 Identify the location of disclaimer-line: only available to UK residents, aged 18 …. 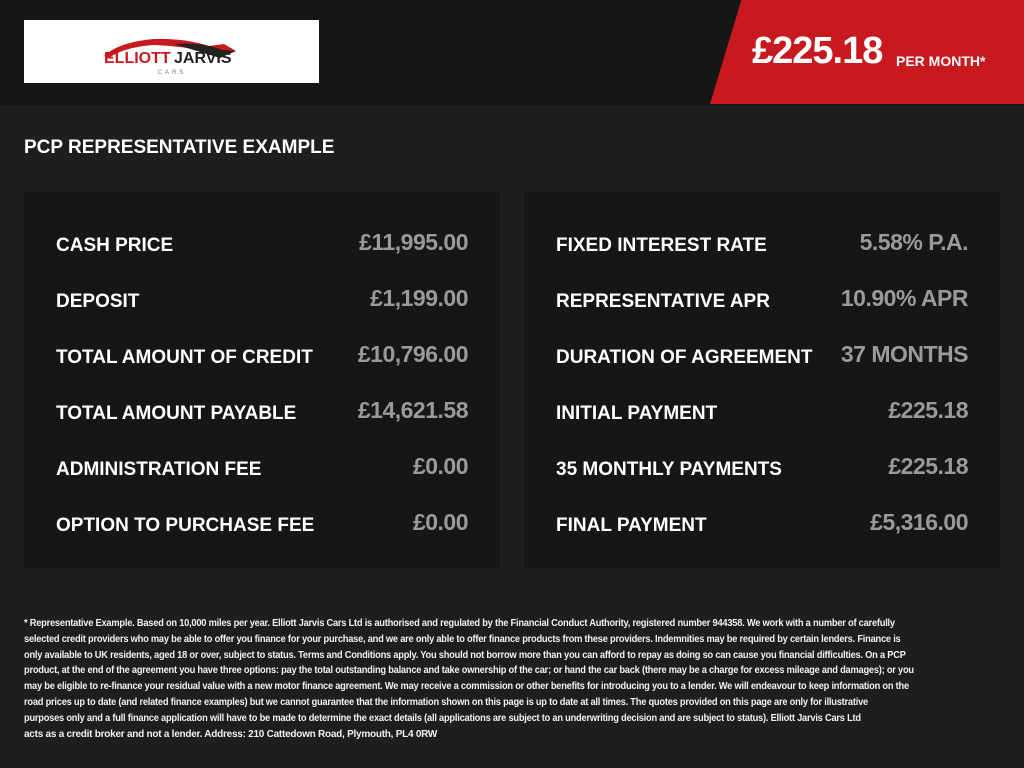
(465, 655).